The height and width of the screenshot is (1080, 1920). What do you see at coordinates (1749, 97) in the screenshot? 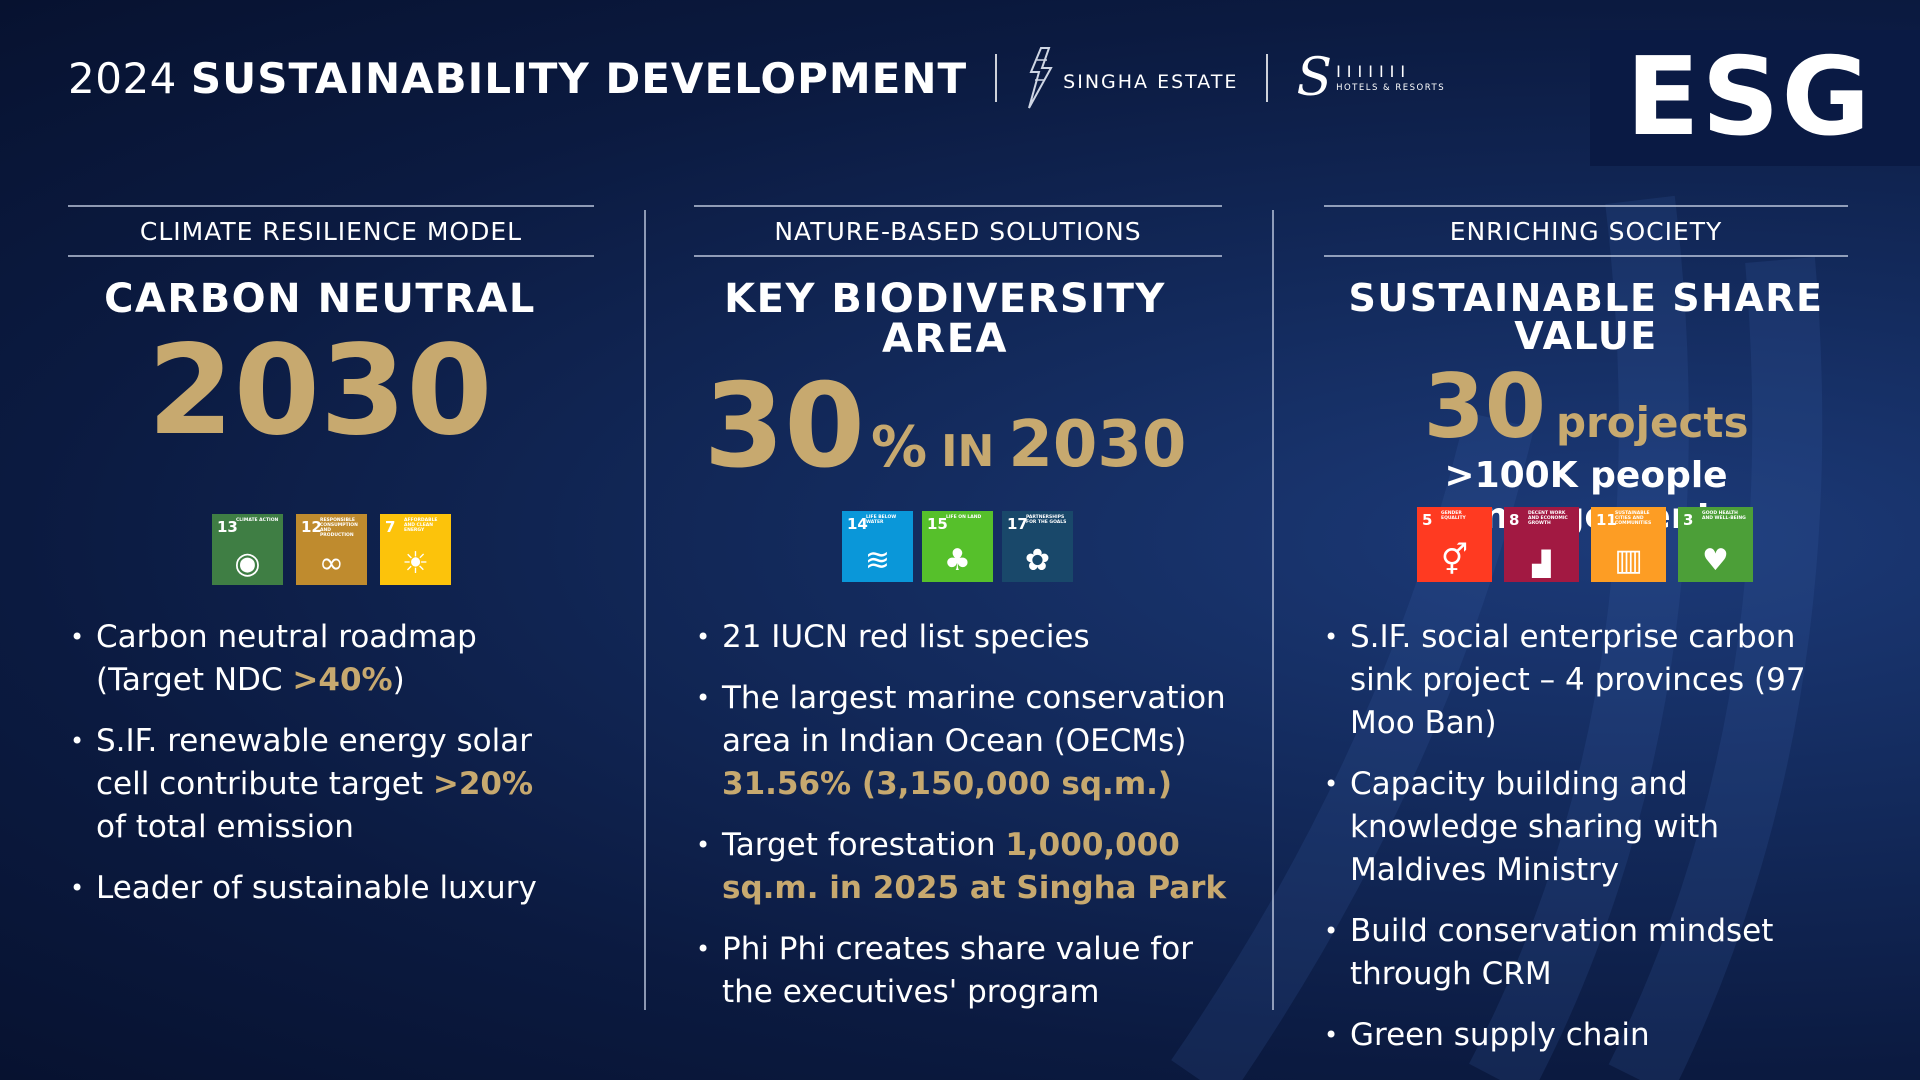
I see `esg-badge-text: ESG` at bounding box center [1749, 97].